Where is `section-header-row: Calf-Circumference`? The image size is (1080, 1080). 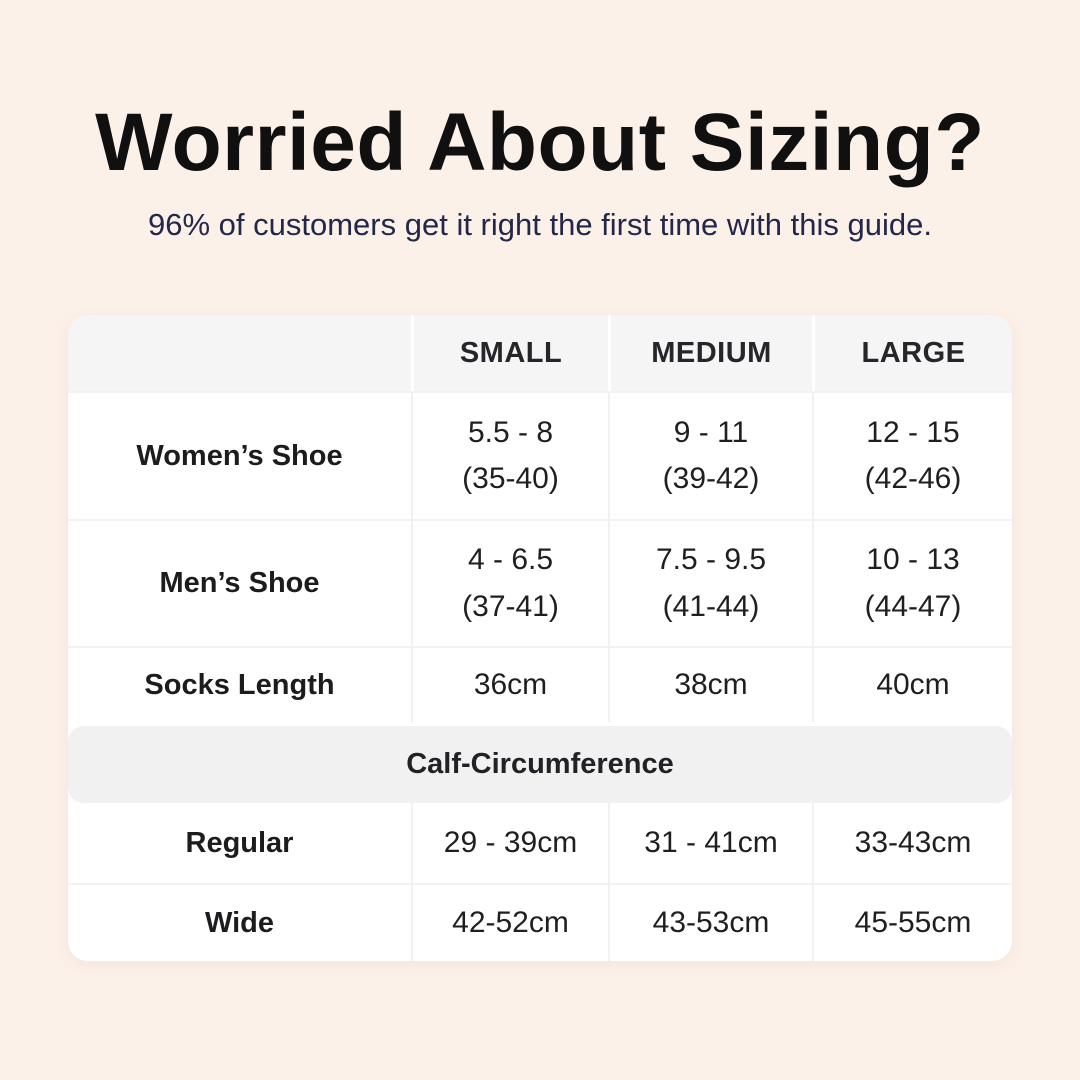
section-header-row: Calf-Circumference is located at coordinates (540, 762).